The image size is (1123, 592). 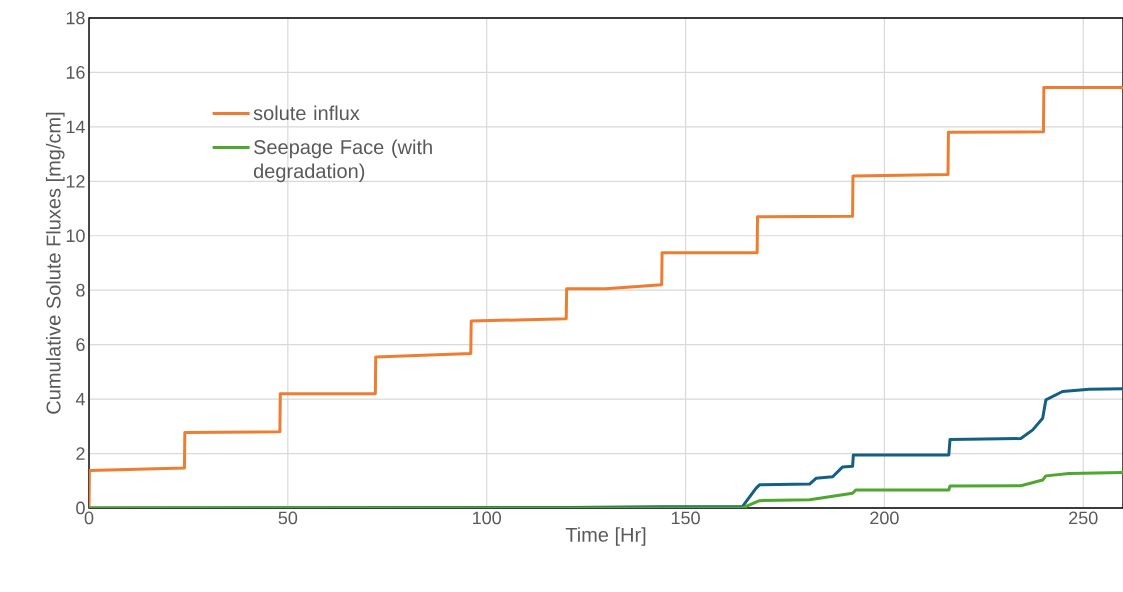 I want to click on x-tick-label: 100, so click(x=487, y=518).